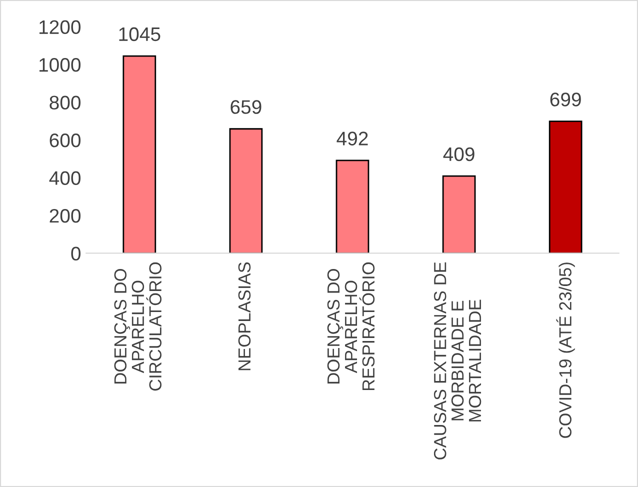 This screenshot has height=487, width=638. Describe the element at coordinates (138, 326) in the screenshot. I see `x-tick-label: DOENÇAS DO APARELHO CIRCULATÓRIO` at that location.